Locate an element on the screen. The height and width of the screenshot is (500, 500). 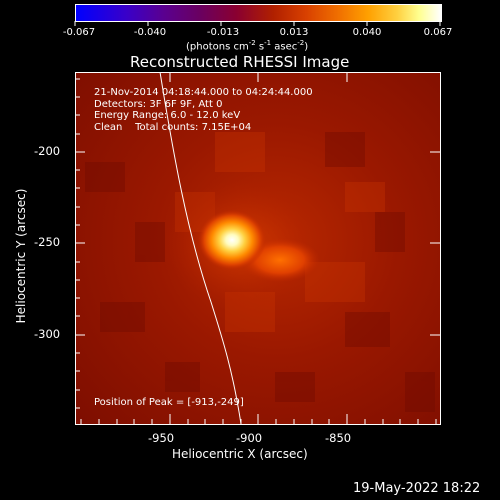
x-tick-label: -900 is located at coordinates (249, 438).